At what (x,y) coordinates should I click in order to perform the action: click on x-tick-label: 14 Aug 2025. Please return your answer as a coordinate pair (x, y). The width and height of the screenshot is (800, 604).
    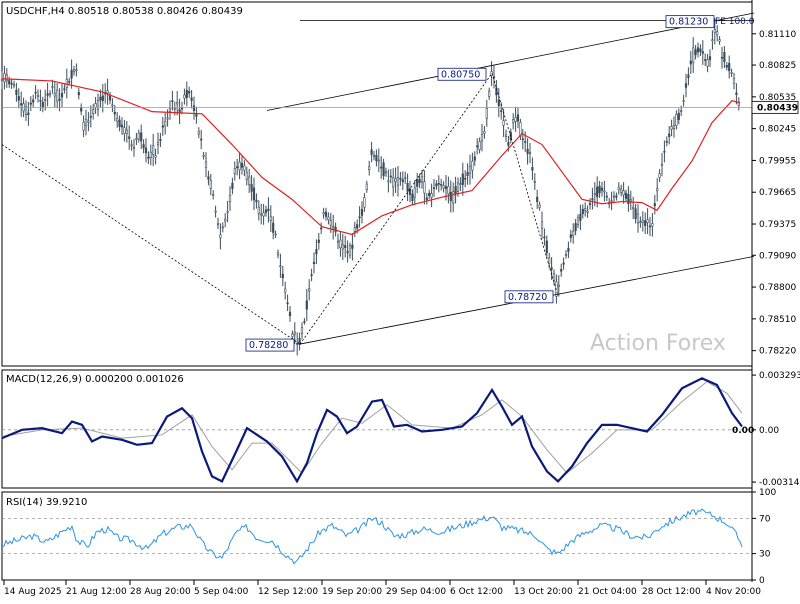
    Looking at the image, I should click on (33, 592).